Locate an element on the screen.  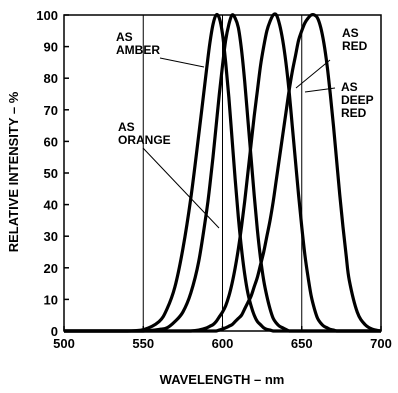
annotation-as-deep-red: AS DEEP RED is located at coordinates (357, 100).